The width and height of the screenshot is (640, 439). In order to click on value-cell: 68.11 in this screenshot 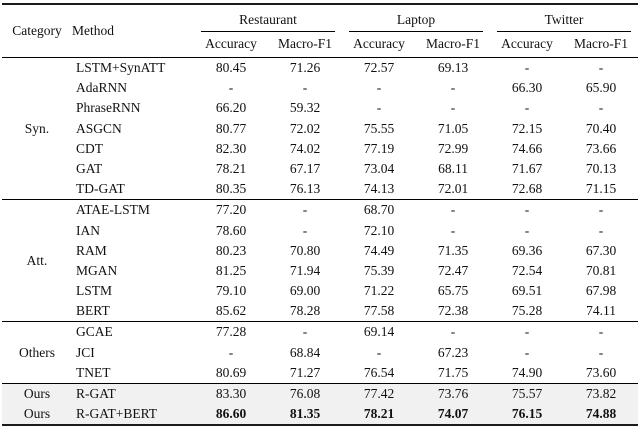, I will do `click(453, 168)`.